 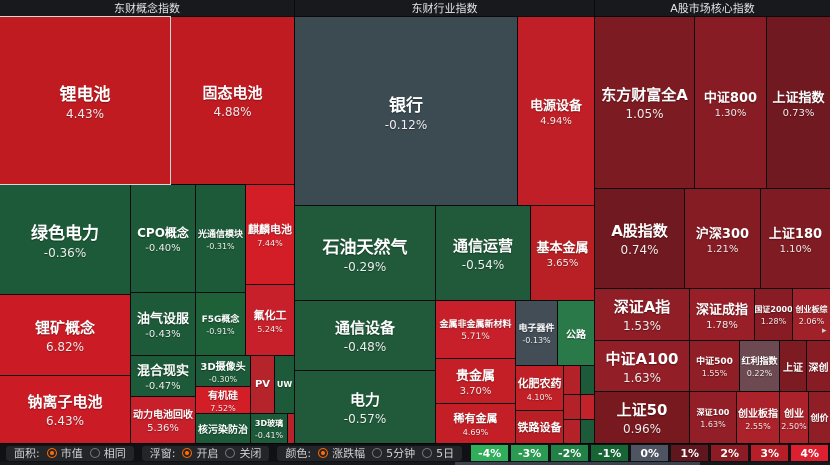 I want to click on treemap-tile: 混合现实 -0.47%, so click(x=163, y=376).